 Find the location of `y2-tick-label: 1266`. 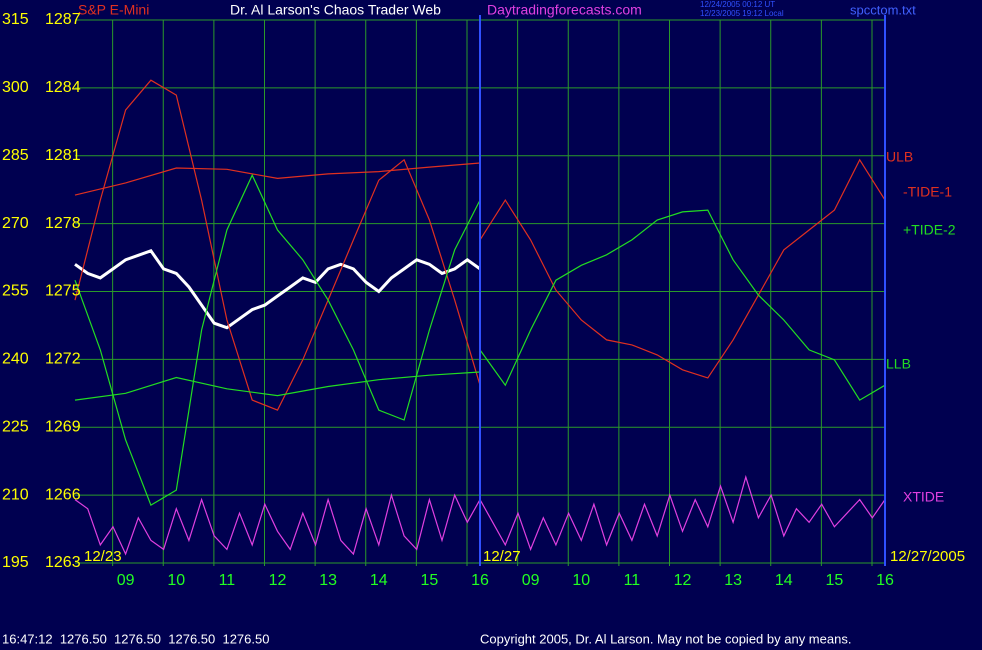

y2-tick-label: 1266 is located at coordinates (63, 494).